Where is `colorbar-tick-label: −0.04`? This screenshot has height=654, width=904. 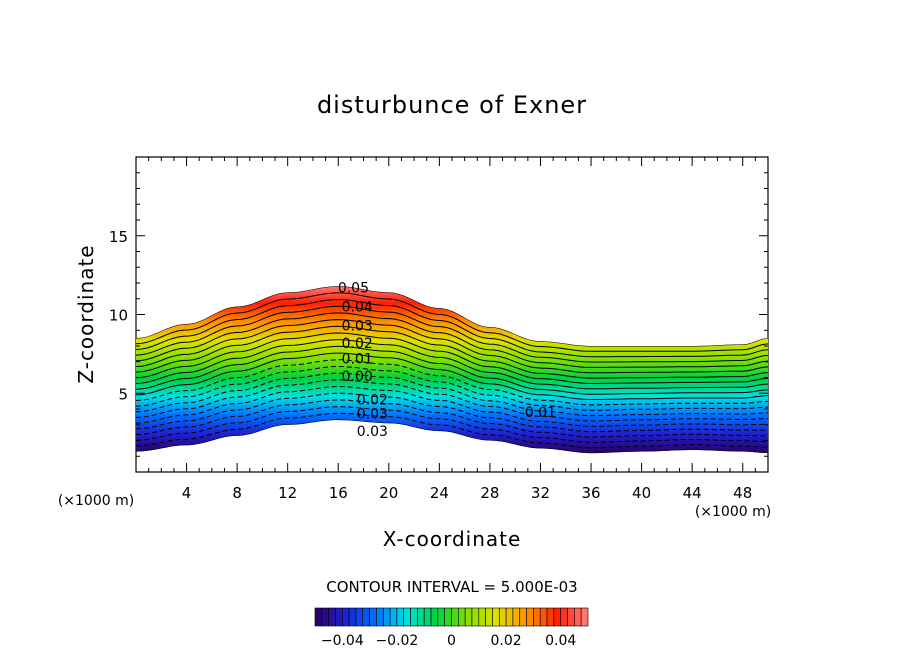 colorbar-tick-label: −0.04 is located at coordinates (342, 641).